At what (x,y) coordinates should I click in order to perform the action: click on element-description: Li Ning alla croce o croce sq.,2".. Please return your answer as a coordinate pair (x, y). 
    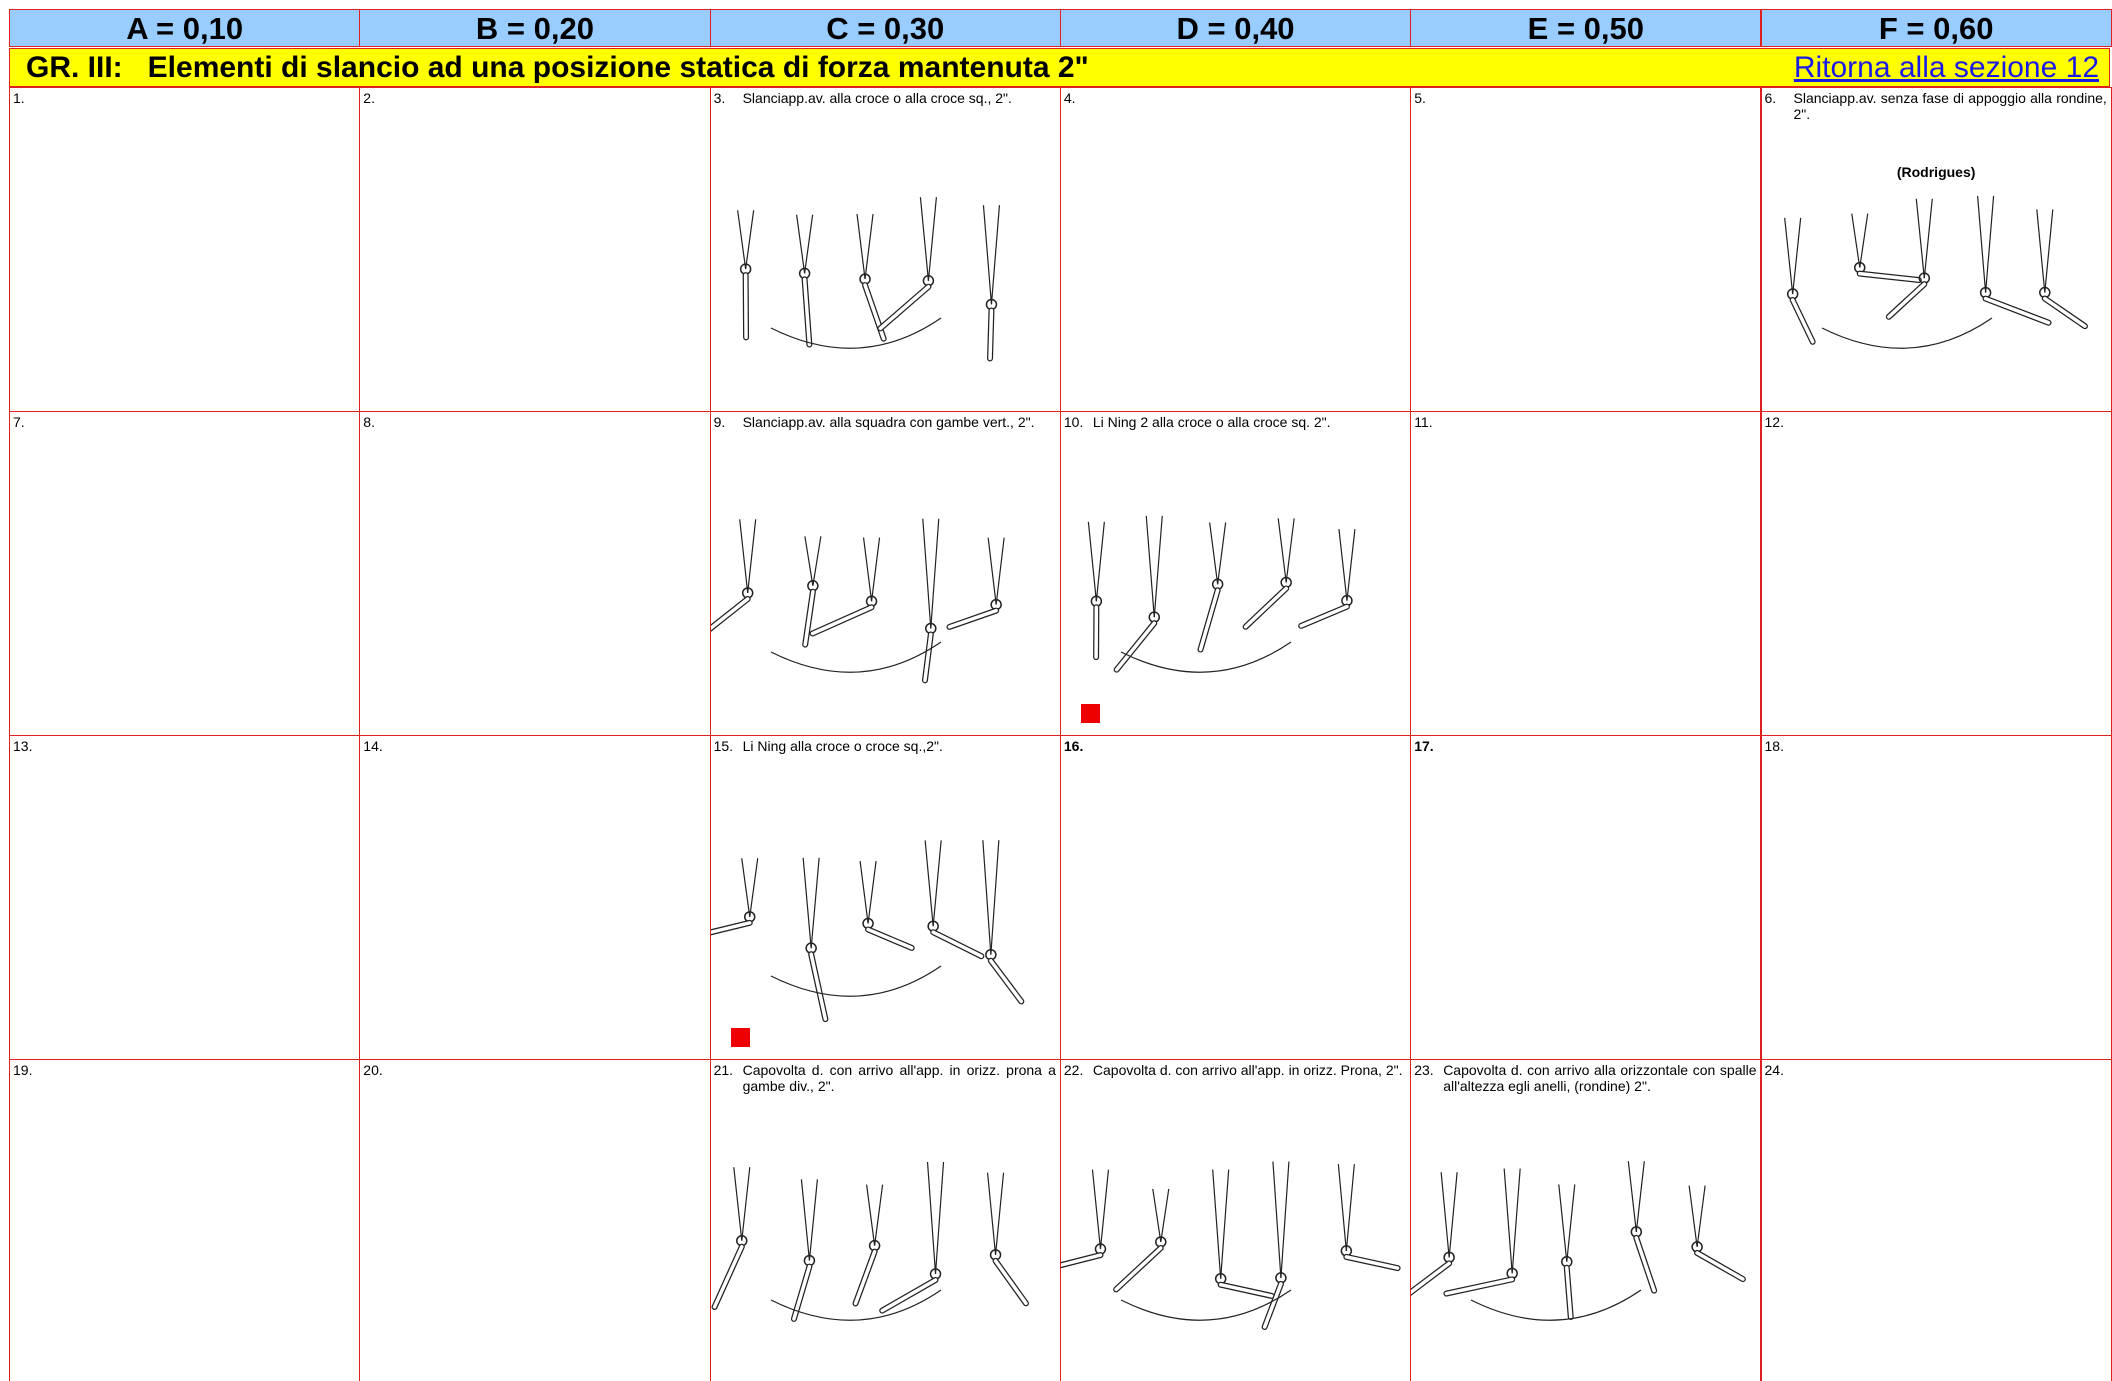
    Looking at the image, I should click on (842, 746).